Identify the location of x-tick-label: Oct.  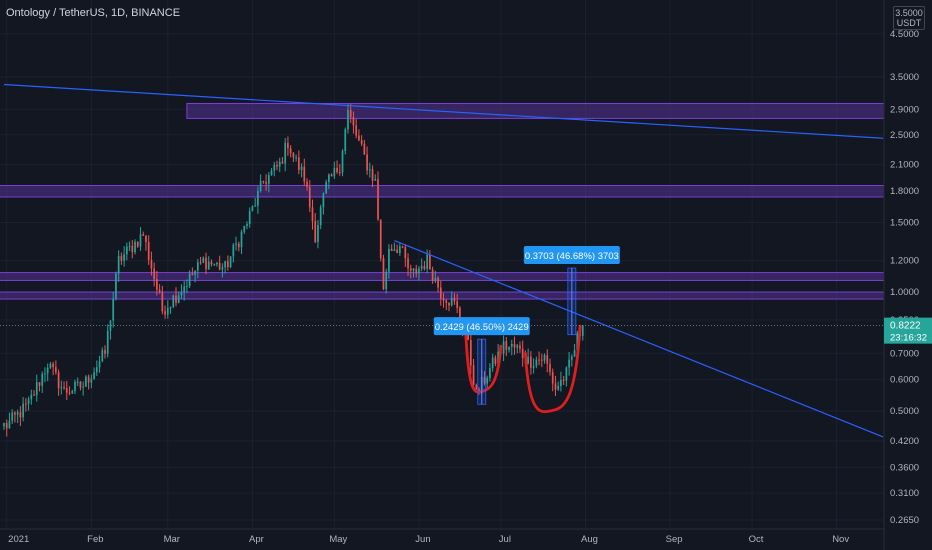
(756, 539).